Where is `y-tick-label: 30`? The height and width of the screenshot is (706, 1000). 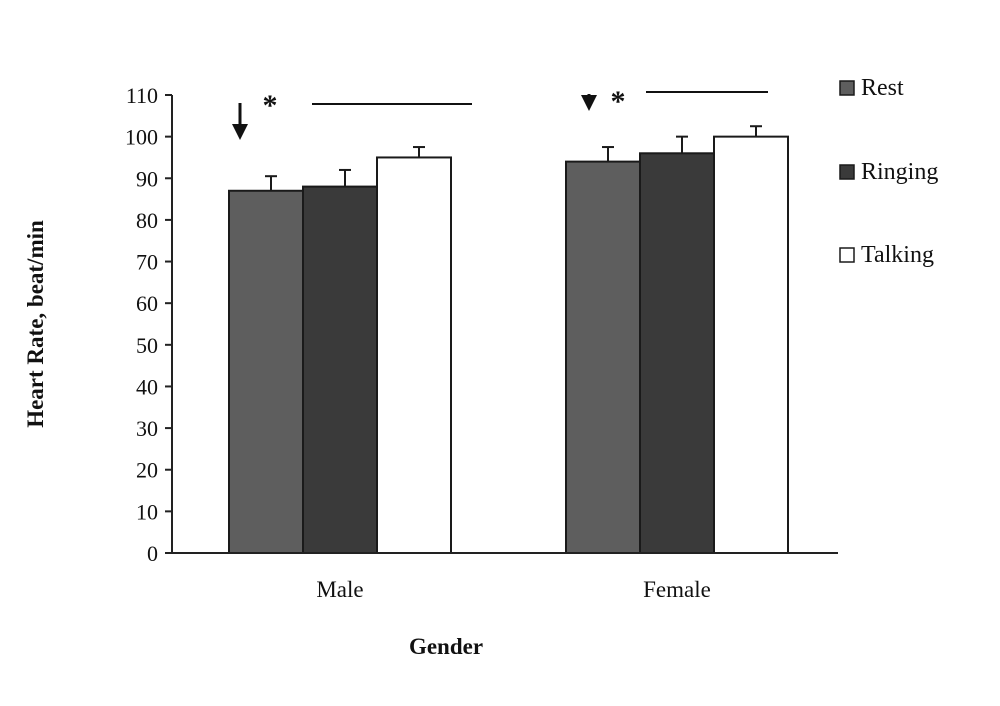 y-tick-label: 30 is located at coordinates (147, 428).